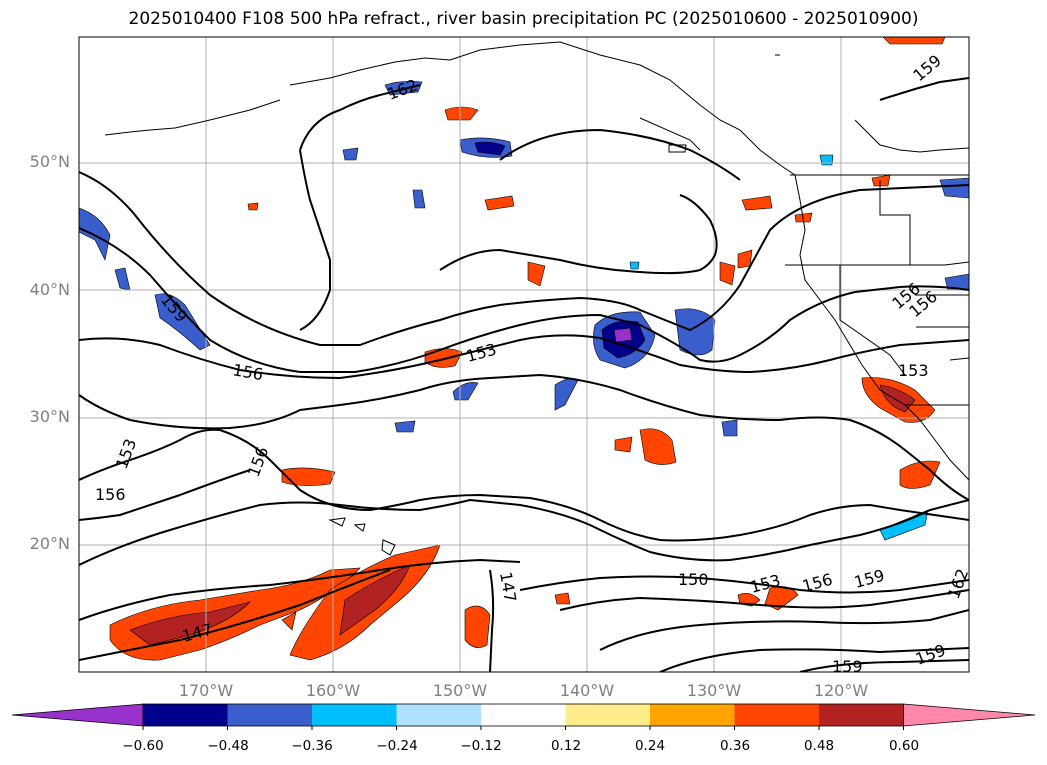 The width and height of the screenshot is (1047, 765). I want to click on colorbar-tick-label: 0.60, so click(904, 746).